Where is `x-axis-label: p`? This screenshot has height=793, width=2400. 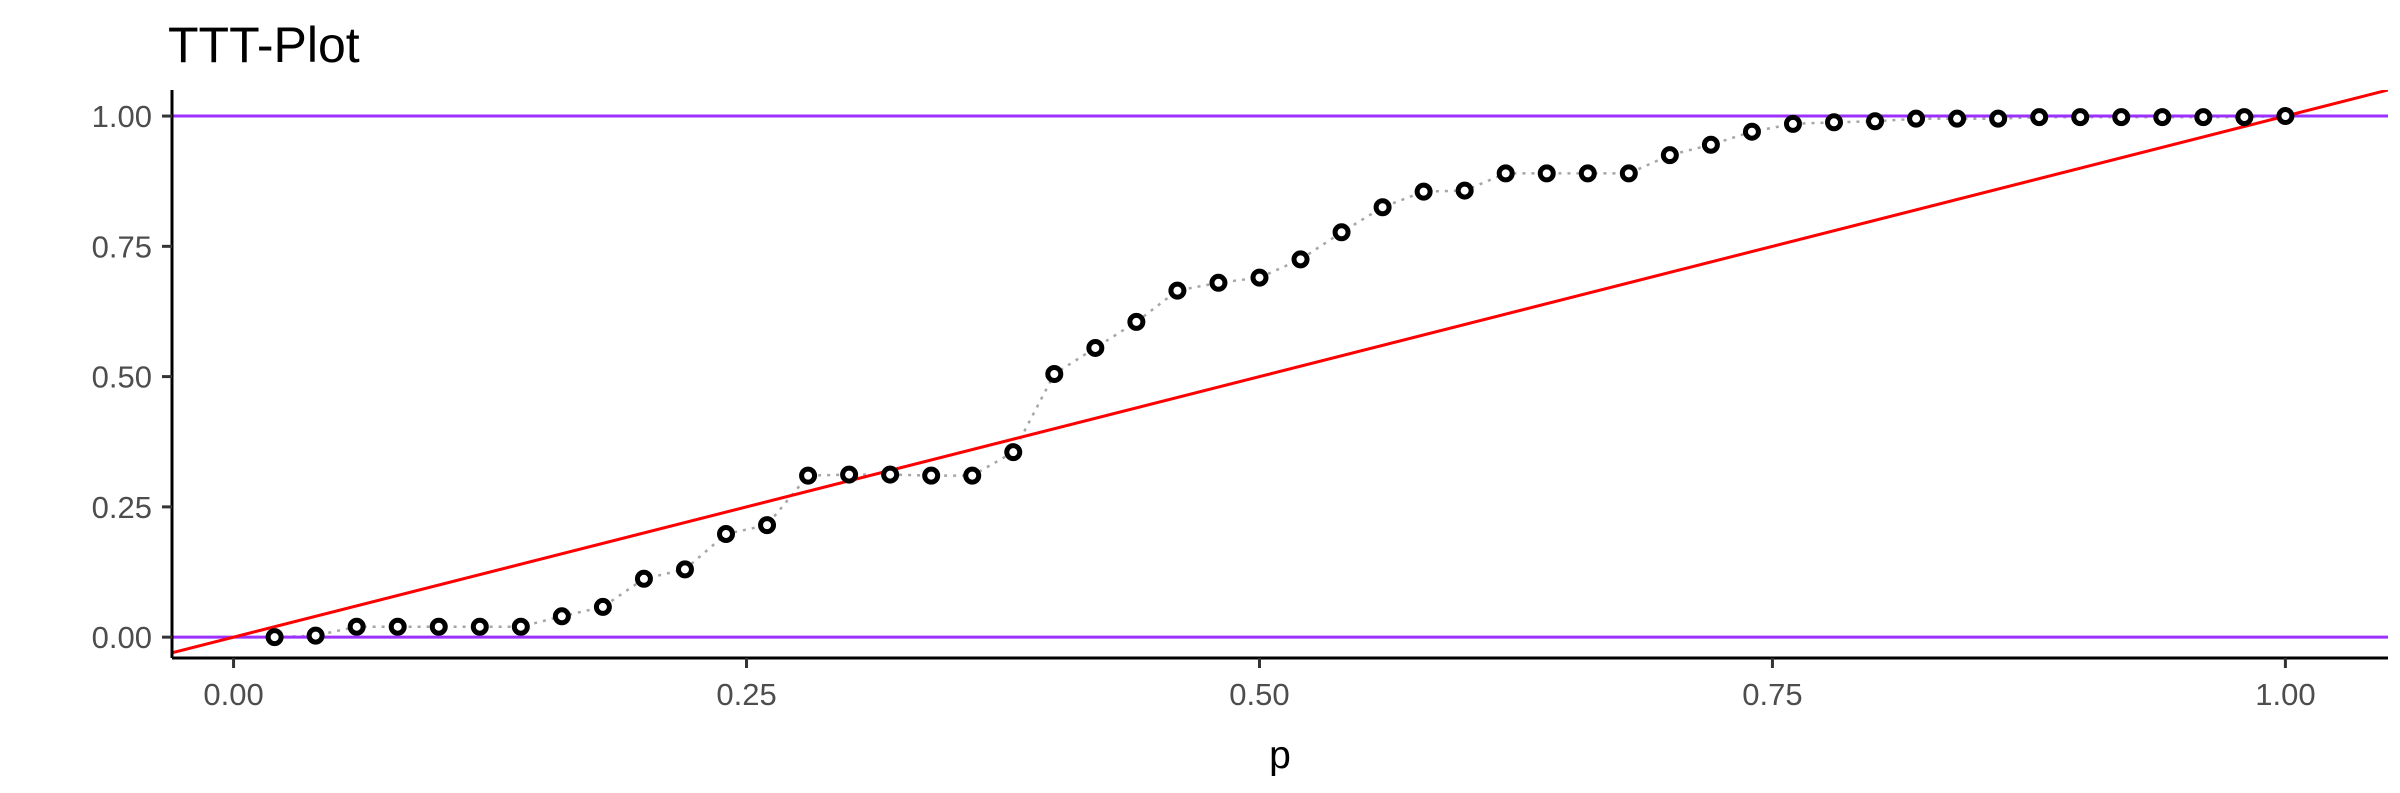 x-axis-label: p is located at coordinates (1280, 755).